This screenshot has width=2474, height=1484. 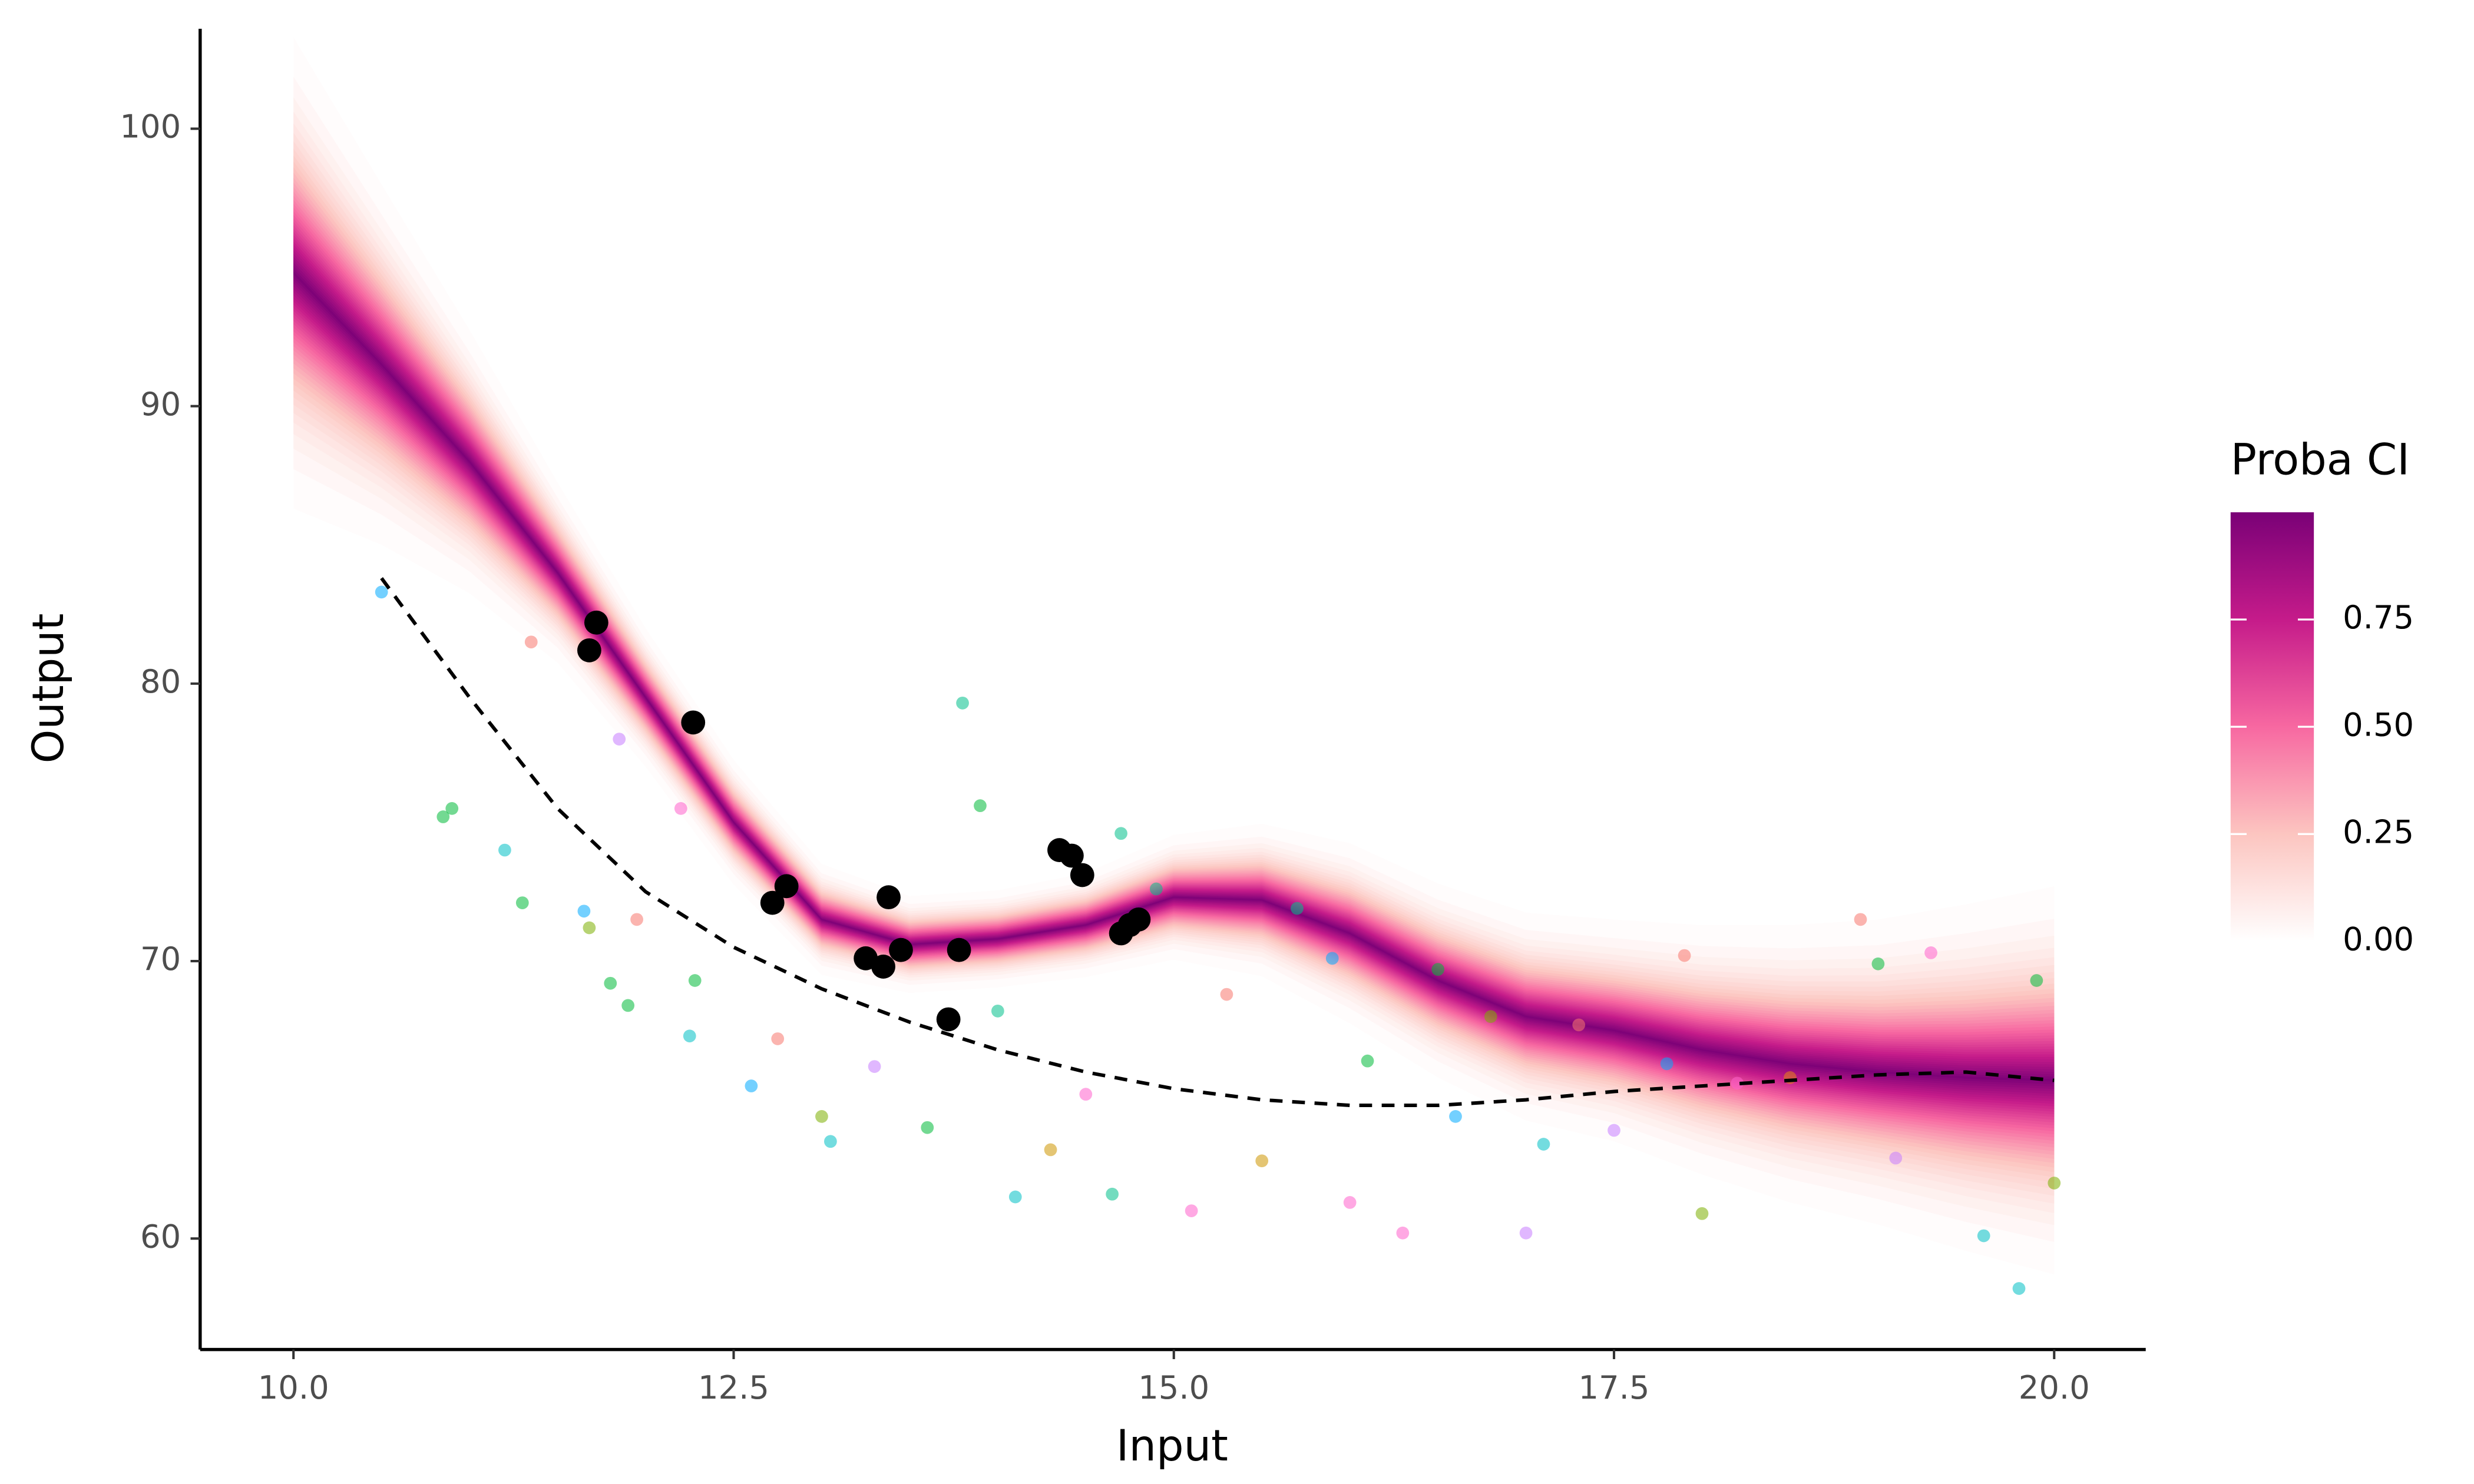 What do you see at coordinates (160, 1236) in the screenshot?
I see `y-tick-label: 60` at bounding box center [160, 1236].